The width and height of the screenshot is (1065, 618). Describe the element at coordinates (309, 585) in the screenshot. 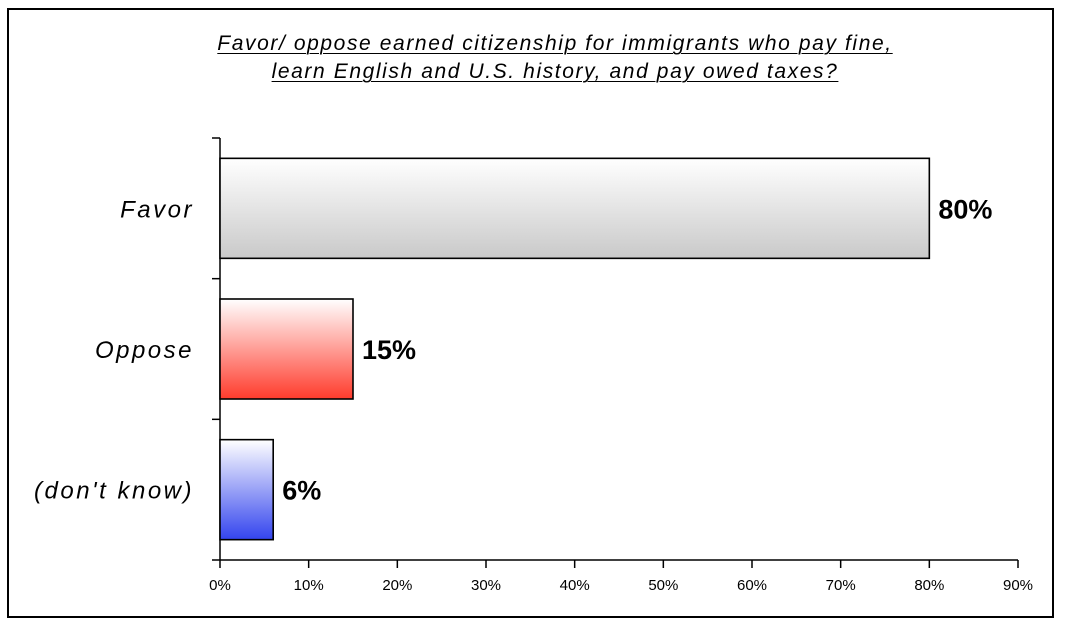

I see `x-tick-label: 10%` at that location.